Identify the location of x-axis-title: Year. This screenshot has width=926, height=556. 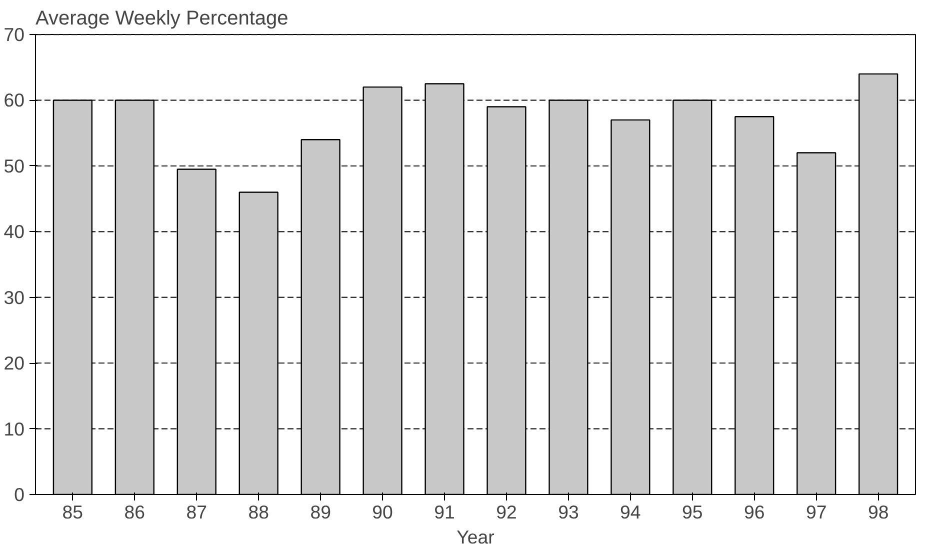
(475, 537).